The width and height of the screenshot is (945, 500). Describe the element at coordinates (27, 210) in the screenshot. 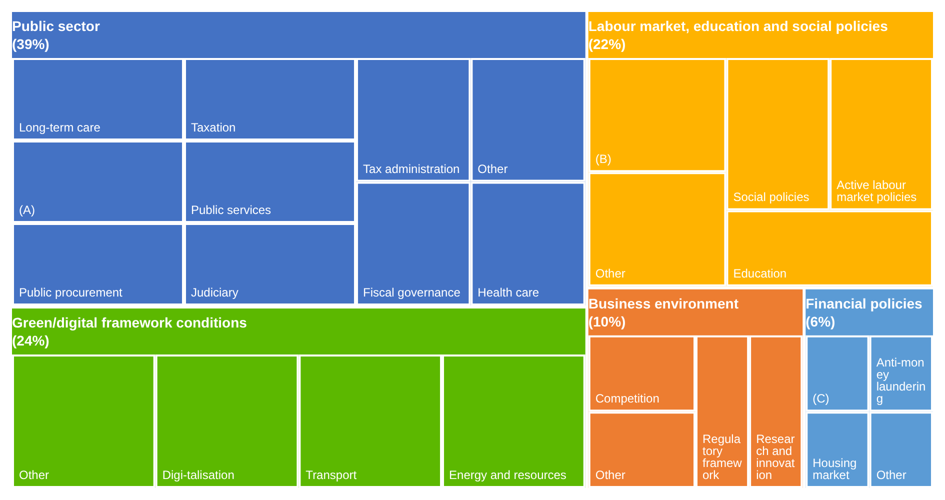

I see `text: (A)` at that location.